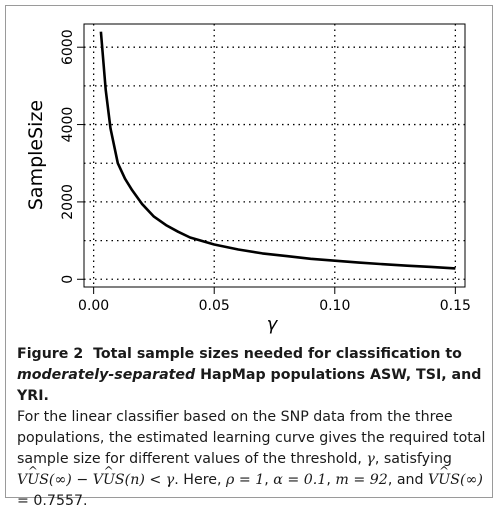 Image resolution: width=498 pixels, height=512 pixels. Describe the element at coordinates (72, 156) in the screenshot. I see `y-axis: 0 2000 4000 6000` at that location.